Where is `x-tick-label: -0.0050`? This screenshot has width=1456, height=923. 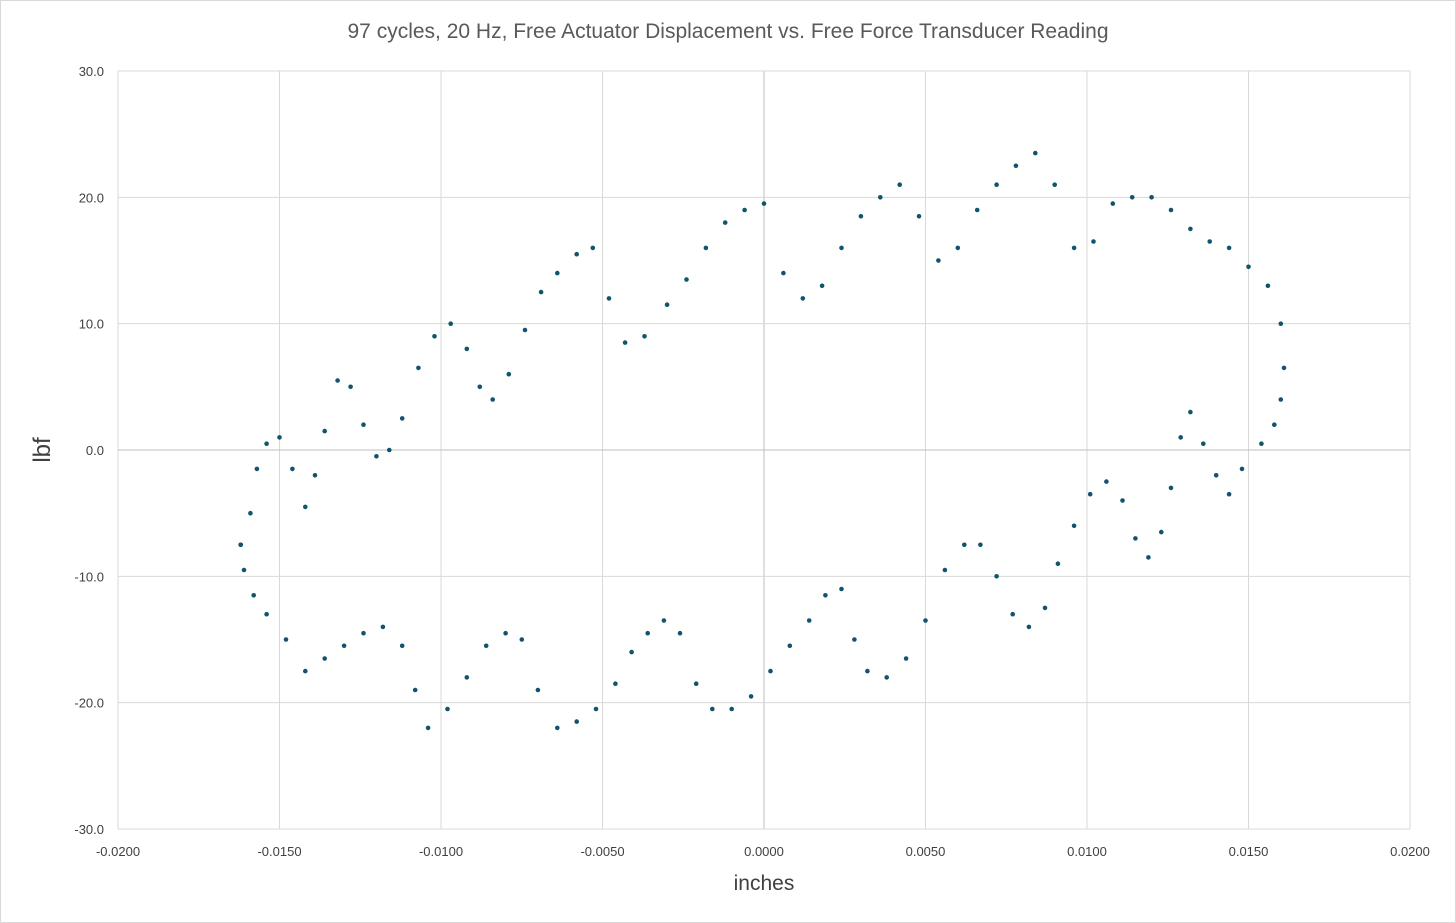 x-tick-label: -0.0050 is located at coordinates (602, 851).